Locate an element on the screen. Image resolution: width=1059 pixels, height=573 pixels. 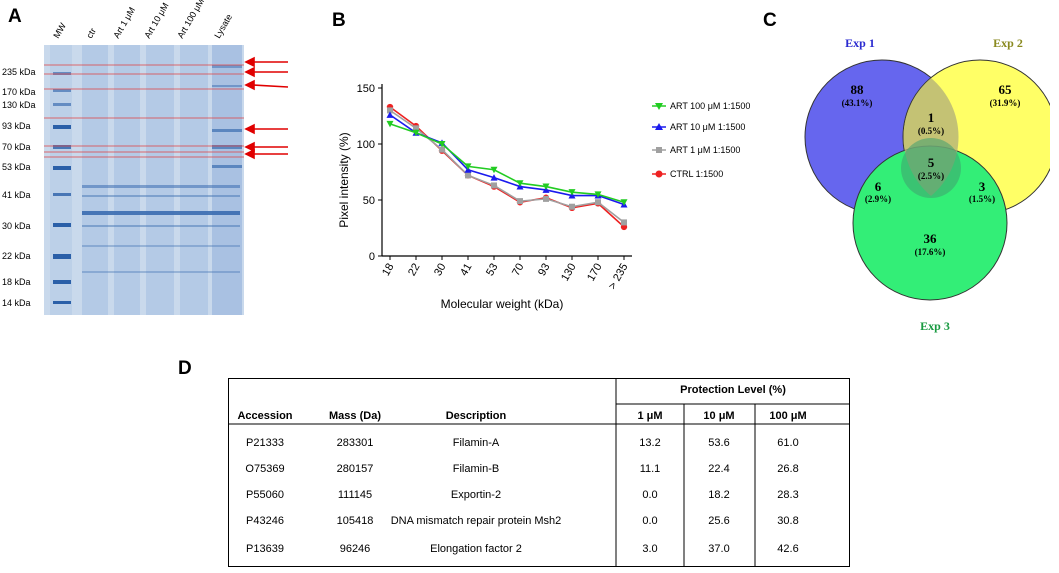
chart-series is located at coordinates (507, 167).